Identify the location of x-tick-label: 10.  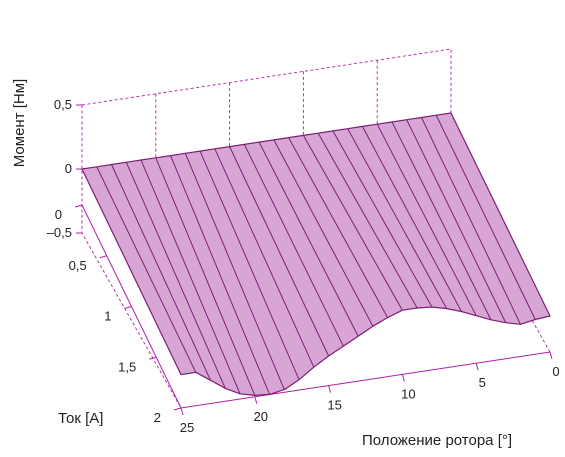
(408, 393).